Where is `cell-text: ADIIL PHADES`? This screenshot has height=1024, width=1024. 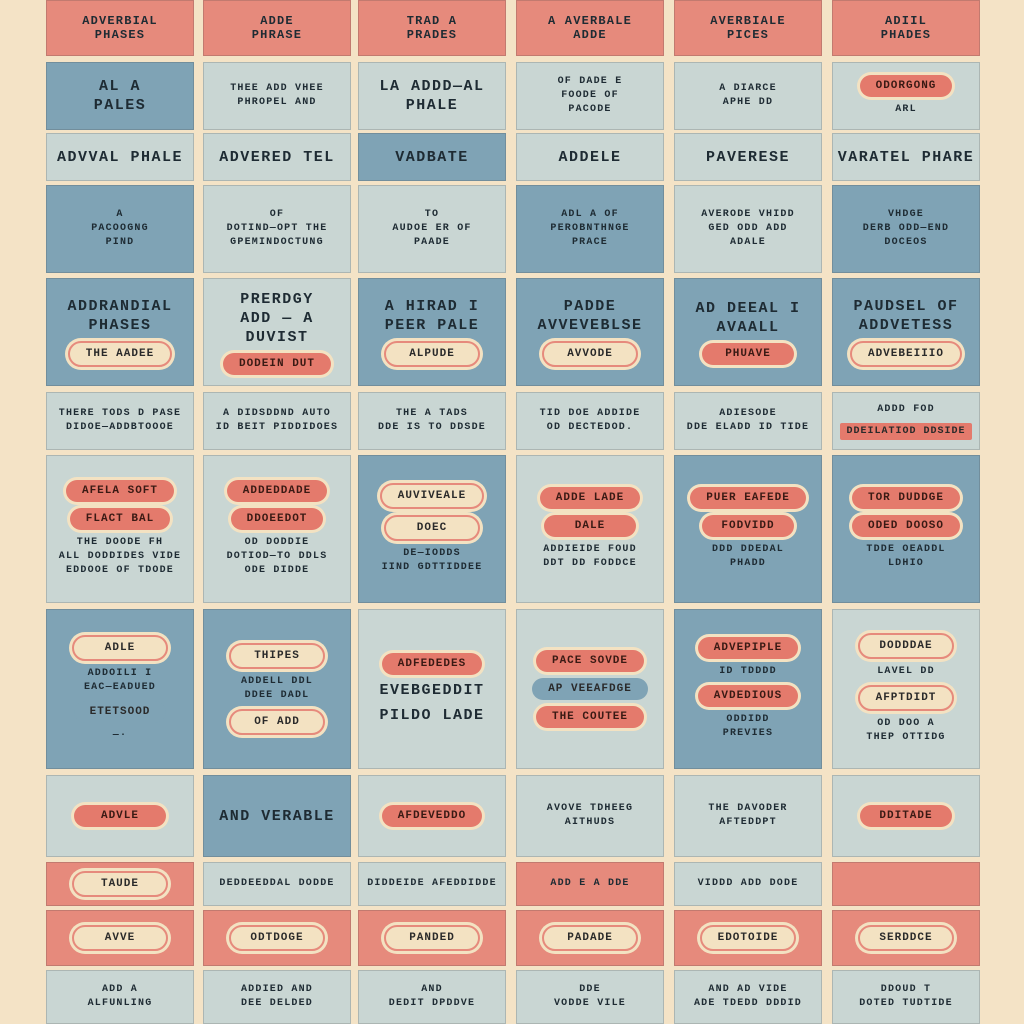 cell-text: ADIIL PHADES is located at coordinates (906, 28).